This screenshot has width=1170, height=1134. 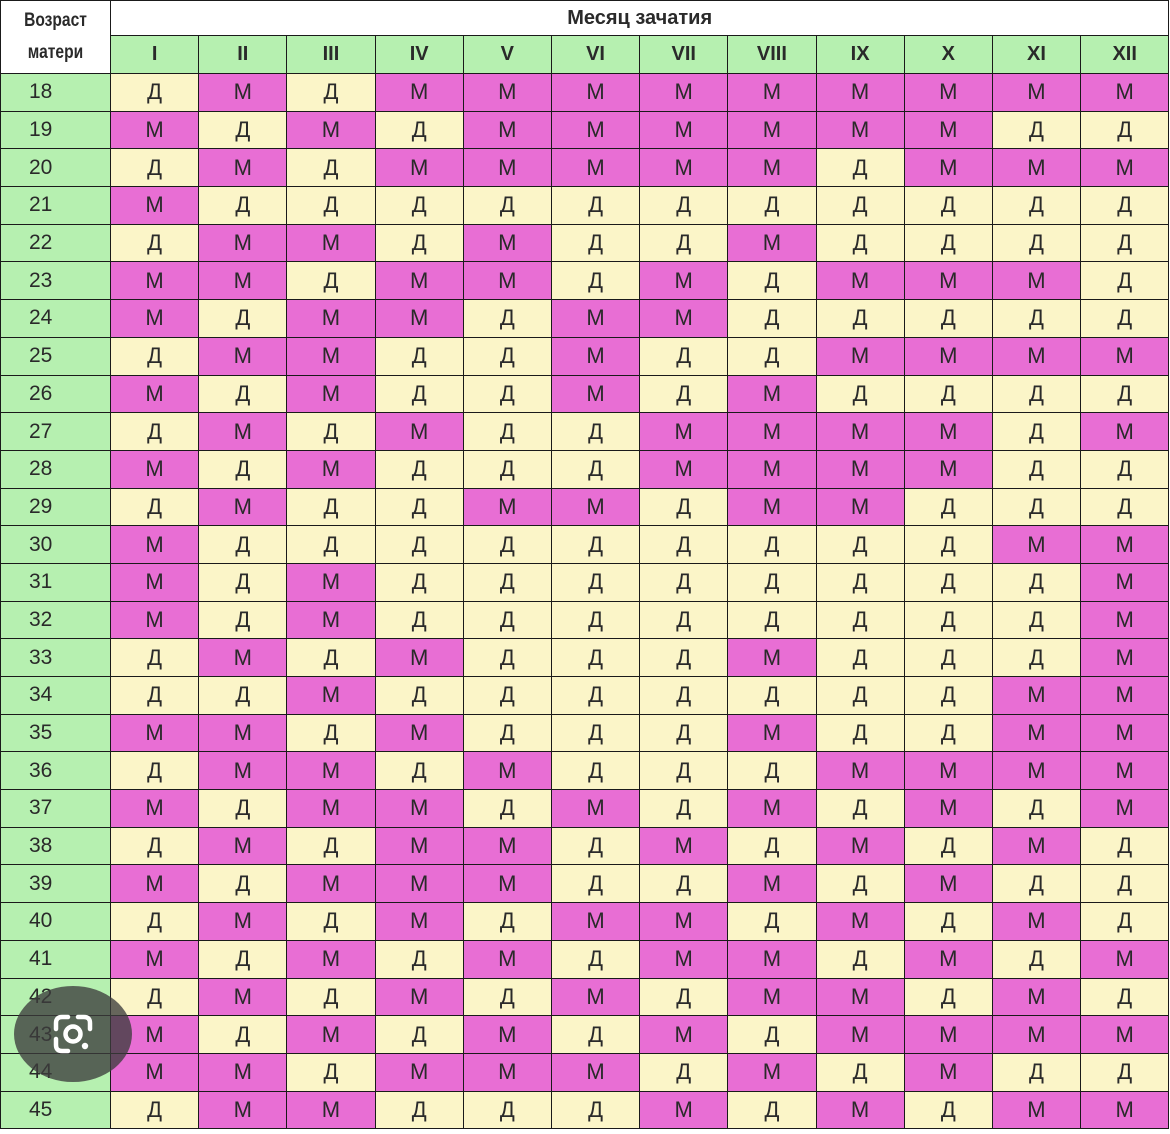 I want to click on mother-age-cell: 19, so click(x=55, y=130).